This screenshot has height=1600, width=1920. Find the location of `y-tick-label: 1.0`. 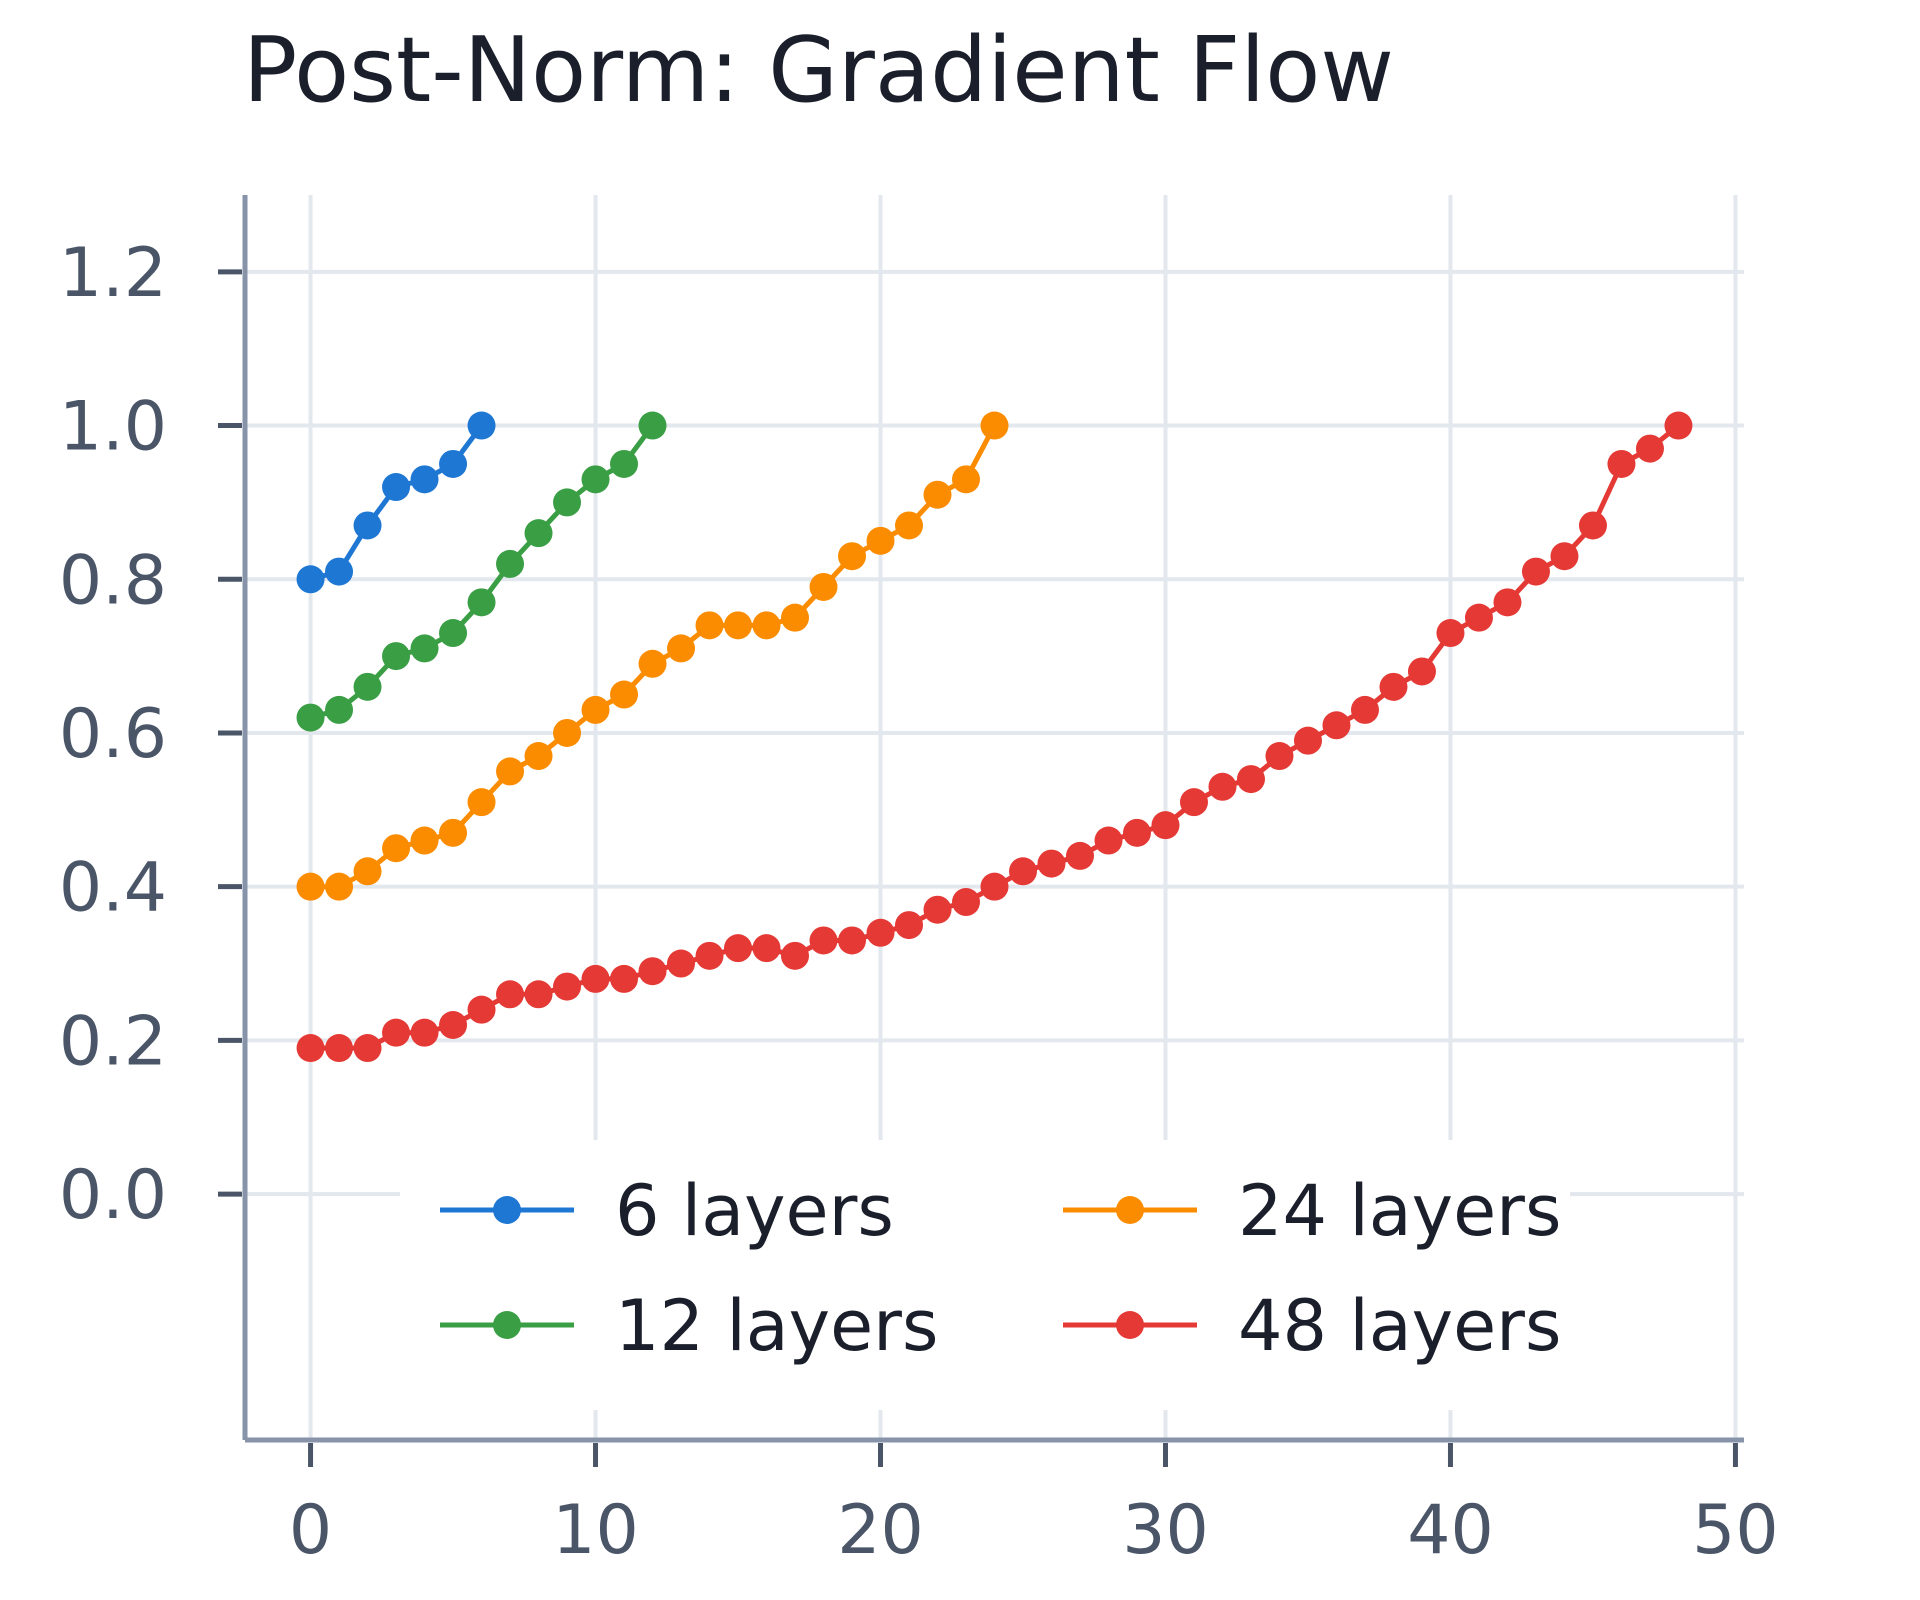

y-tick-label: 1.0 is located at coordinates (113, 427).